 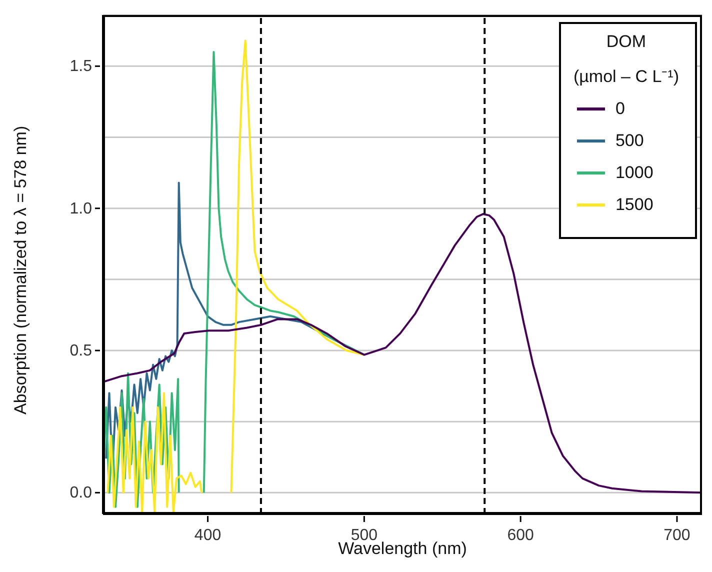 What do you see at coordinates (629, 141) in the screenshot?
I see `legend-label: 500` at bounding box center [629, 141].